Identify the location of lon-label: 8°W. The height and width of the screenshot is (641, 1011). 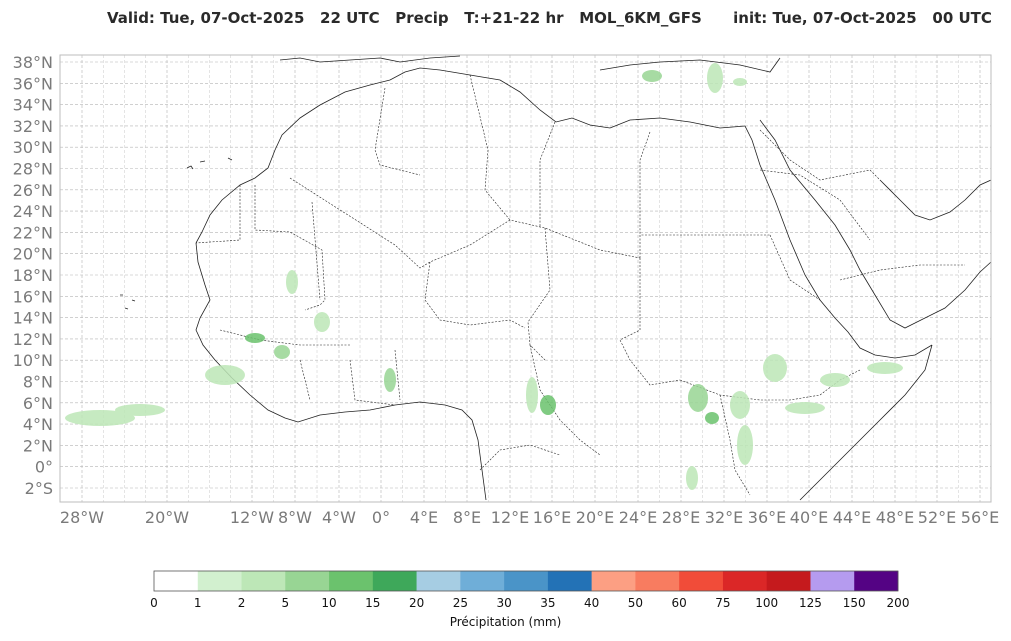
(295, 517).